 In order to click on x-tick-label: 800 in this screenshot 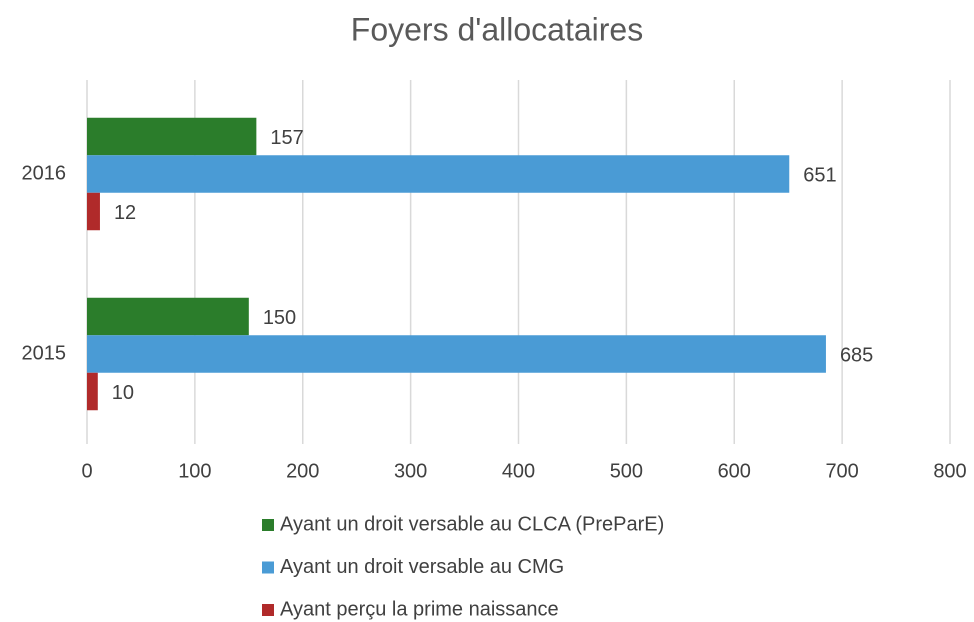, I will do `click(949, 471)`.